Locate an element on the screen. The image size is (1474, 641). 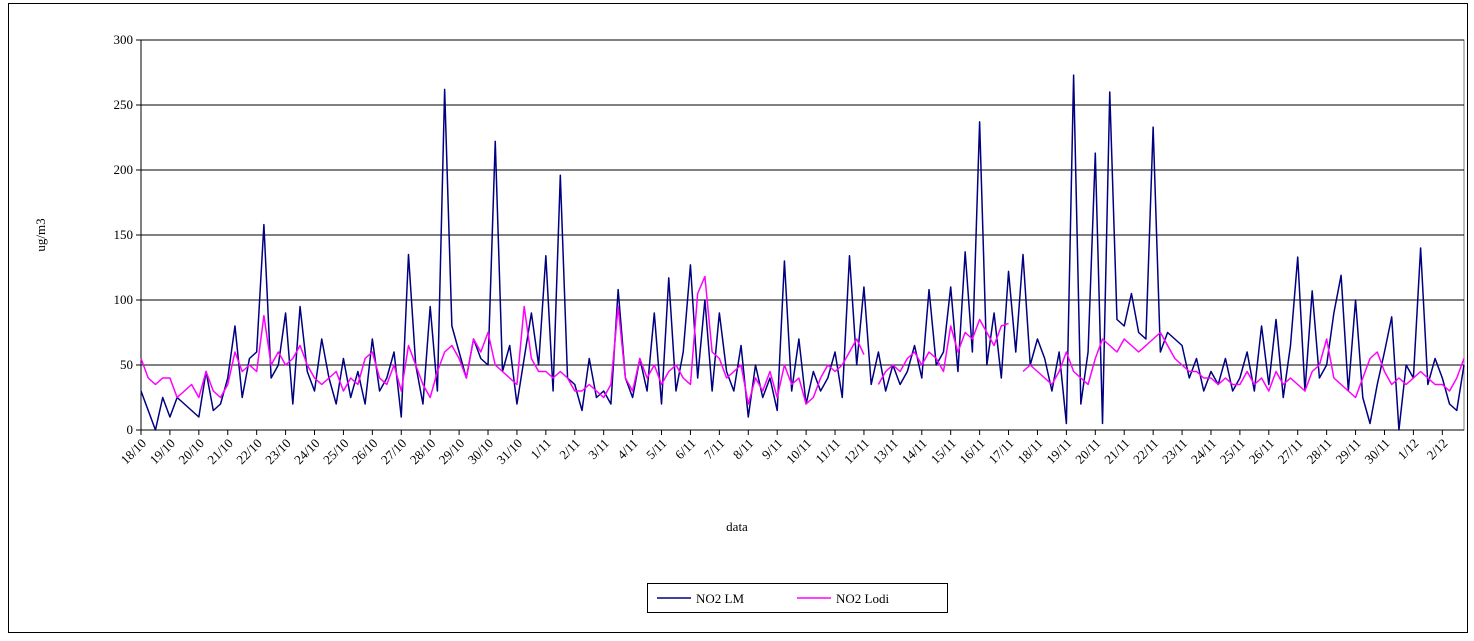
y-tick-label: 100 is located at coordinates (124, 299).